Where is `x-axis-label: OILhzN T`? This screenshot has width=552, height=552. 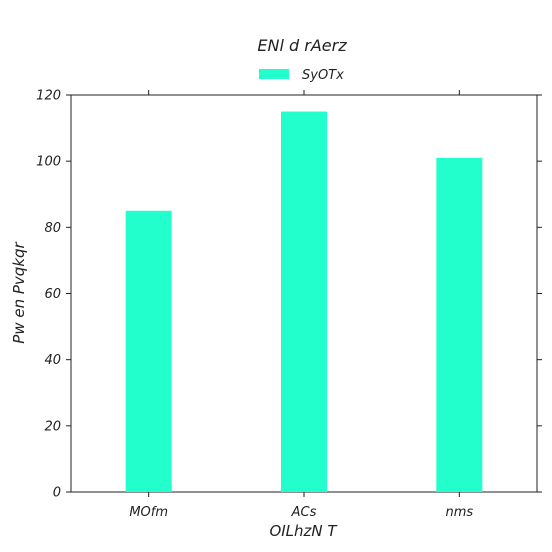
x-axis-label: OILhzN T is located at coordinates (303, 531).